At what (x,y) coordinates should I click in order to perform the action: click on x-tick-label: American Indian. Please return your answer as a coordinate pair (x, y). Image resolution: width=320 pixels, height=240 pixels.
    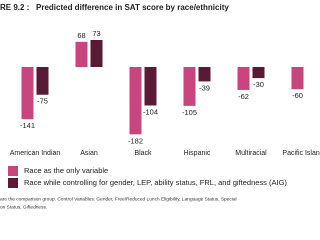
    Looking at the image, I should click on (35, 153).